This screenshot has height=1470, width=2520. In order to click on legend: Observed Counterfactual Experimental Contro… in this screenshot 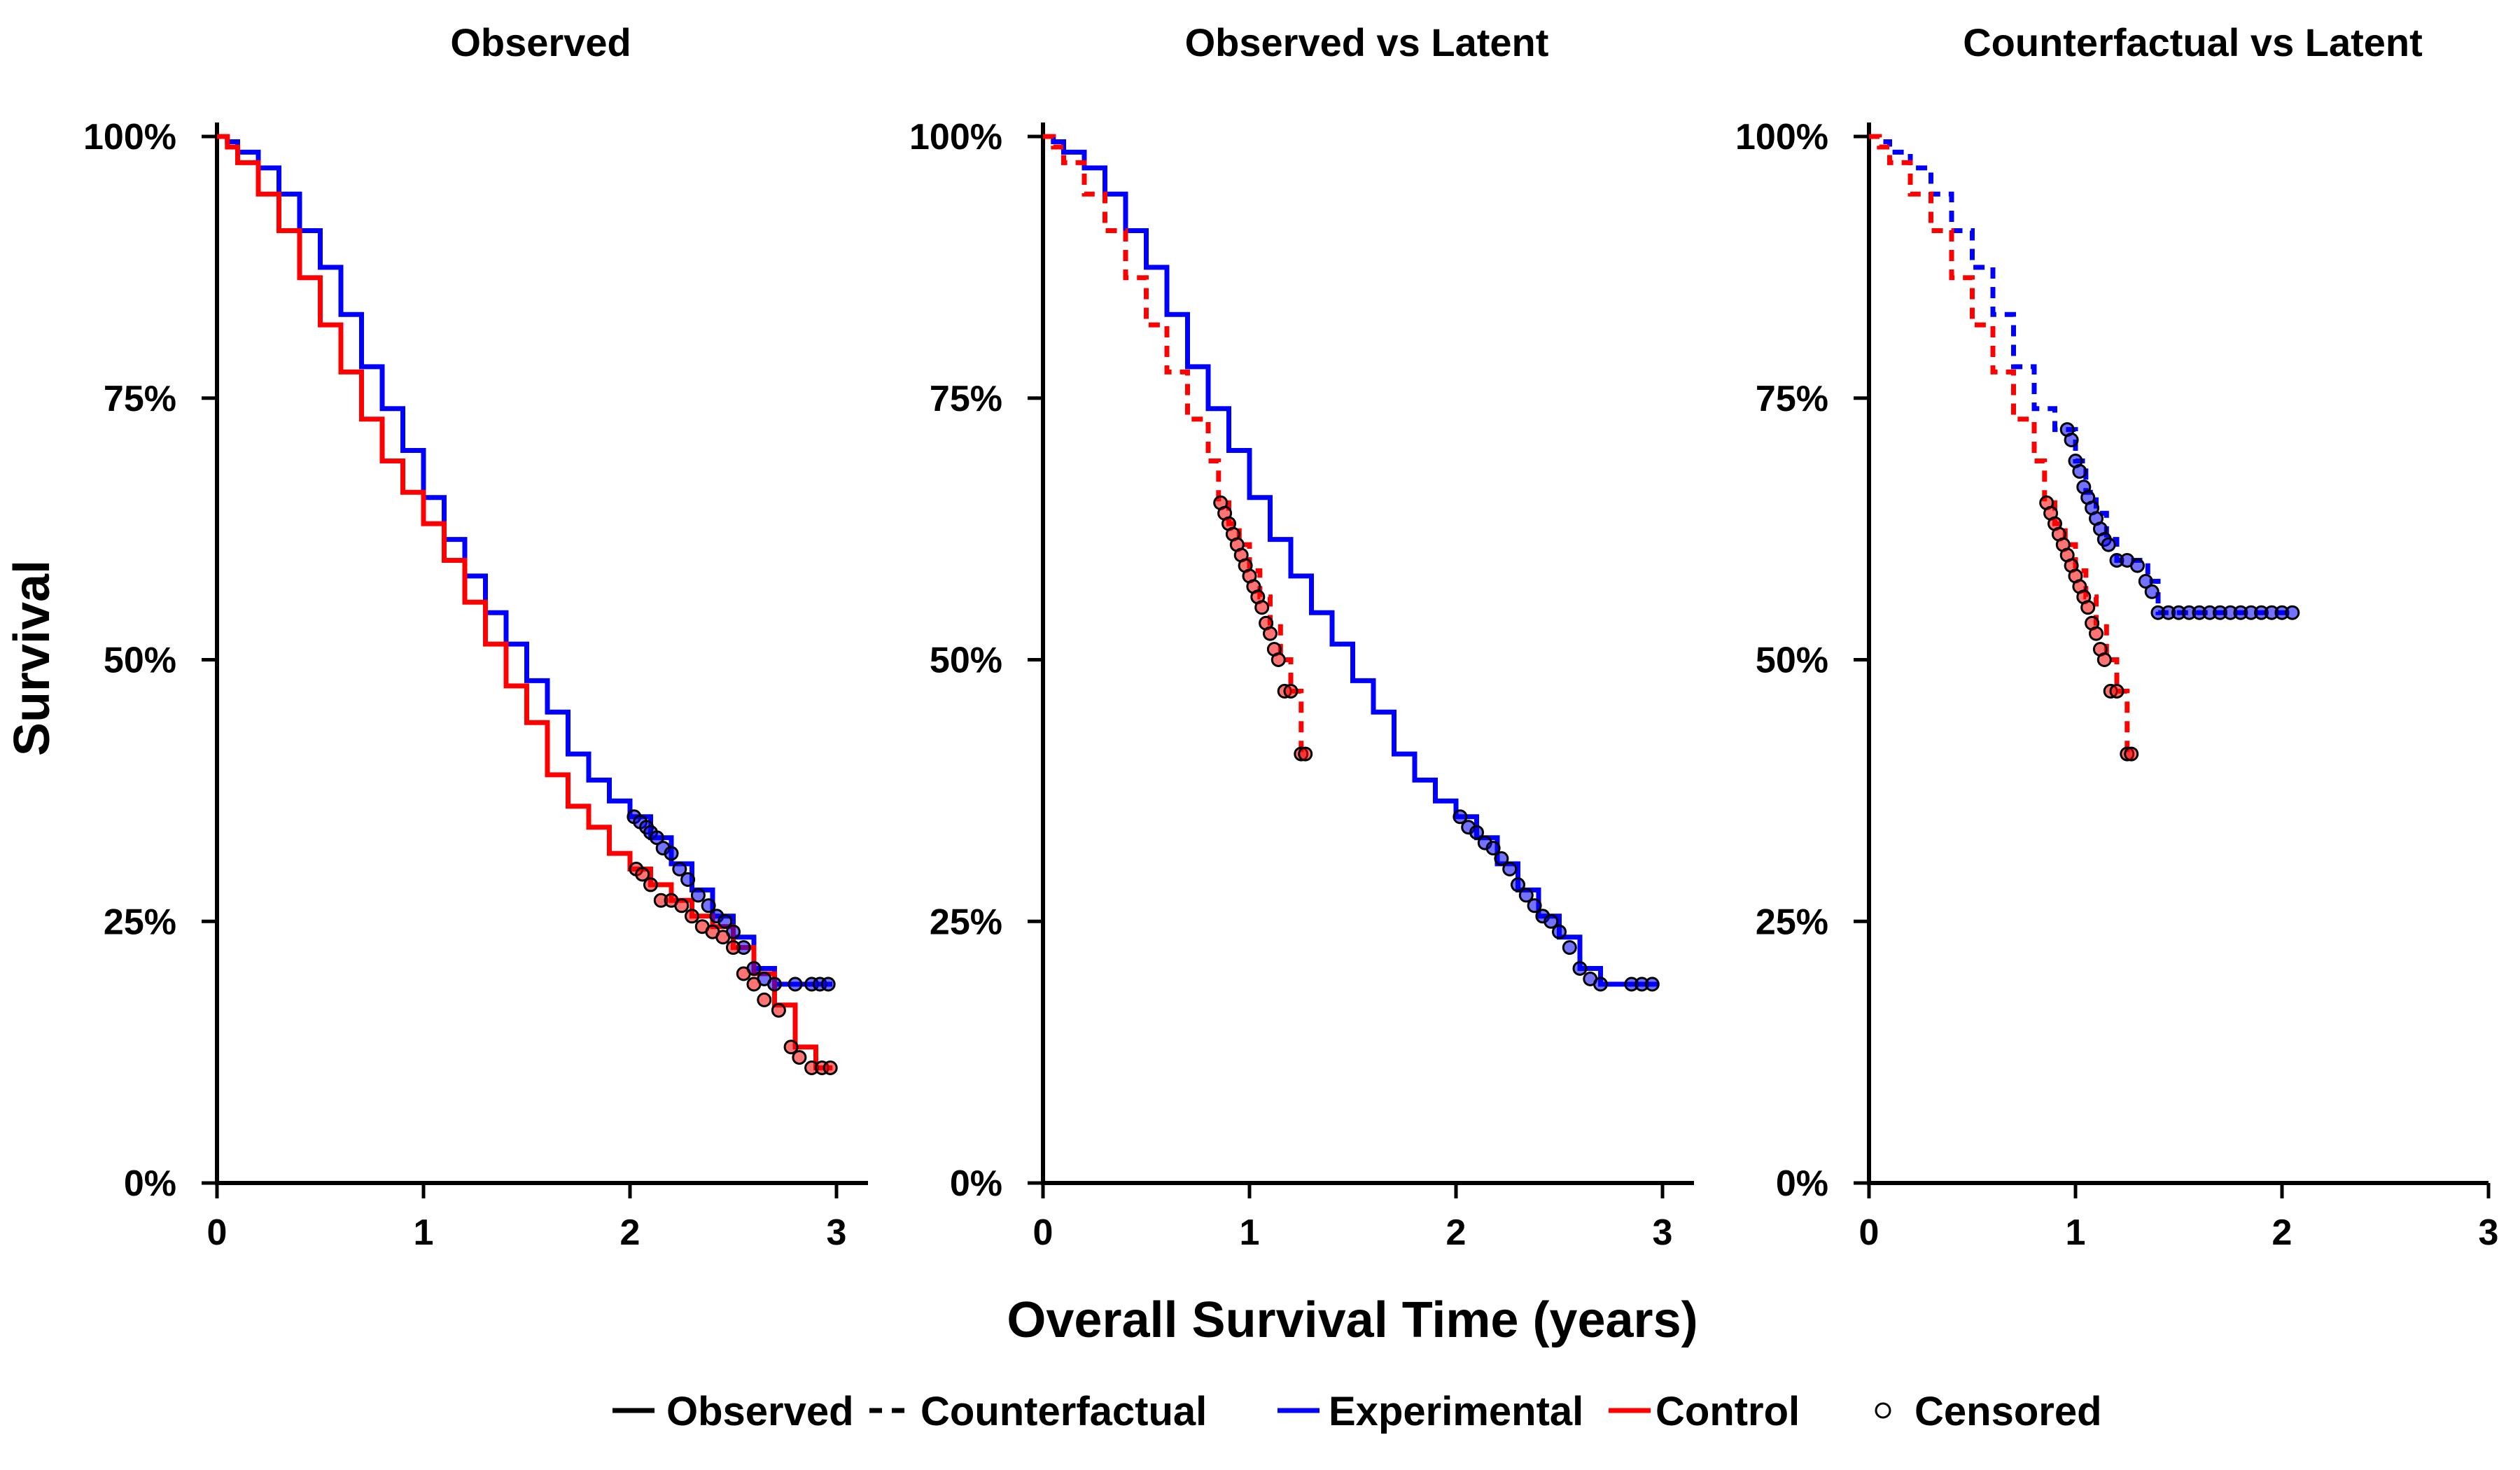, I will do `click(1357, 1411)`.